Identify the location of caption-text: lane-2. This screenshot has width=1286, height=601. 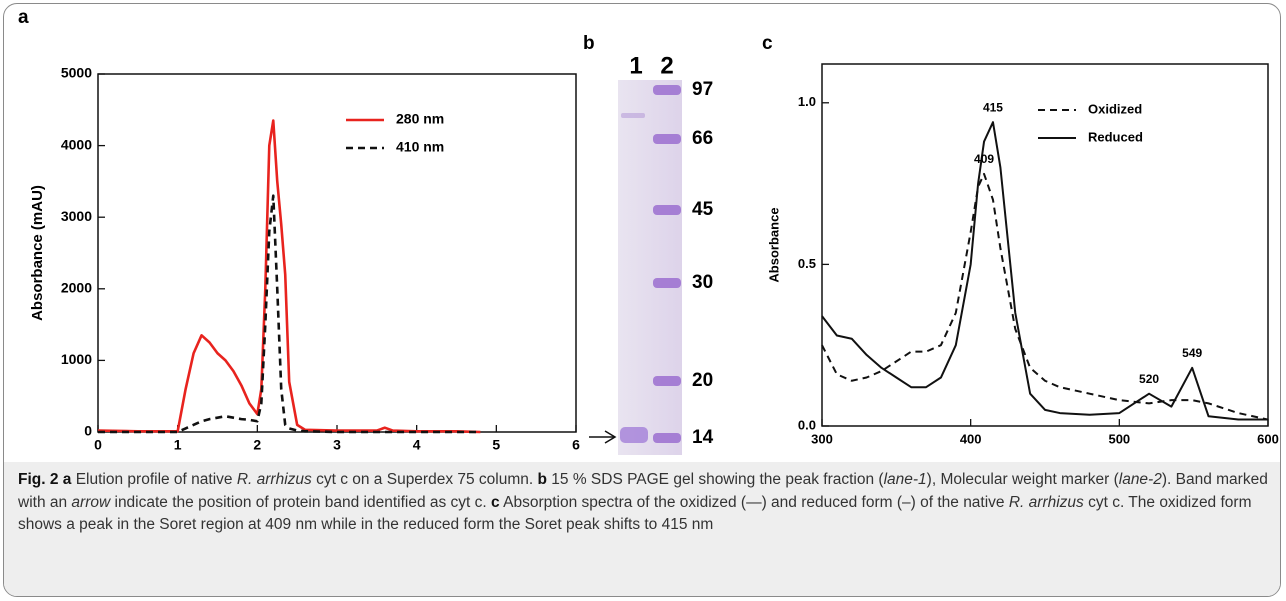
(1140, 479).